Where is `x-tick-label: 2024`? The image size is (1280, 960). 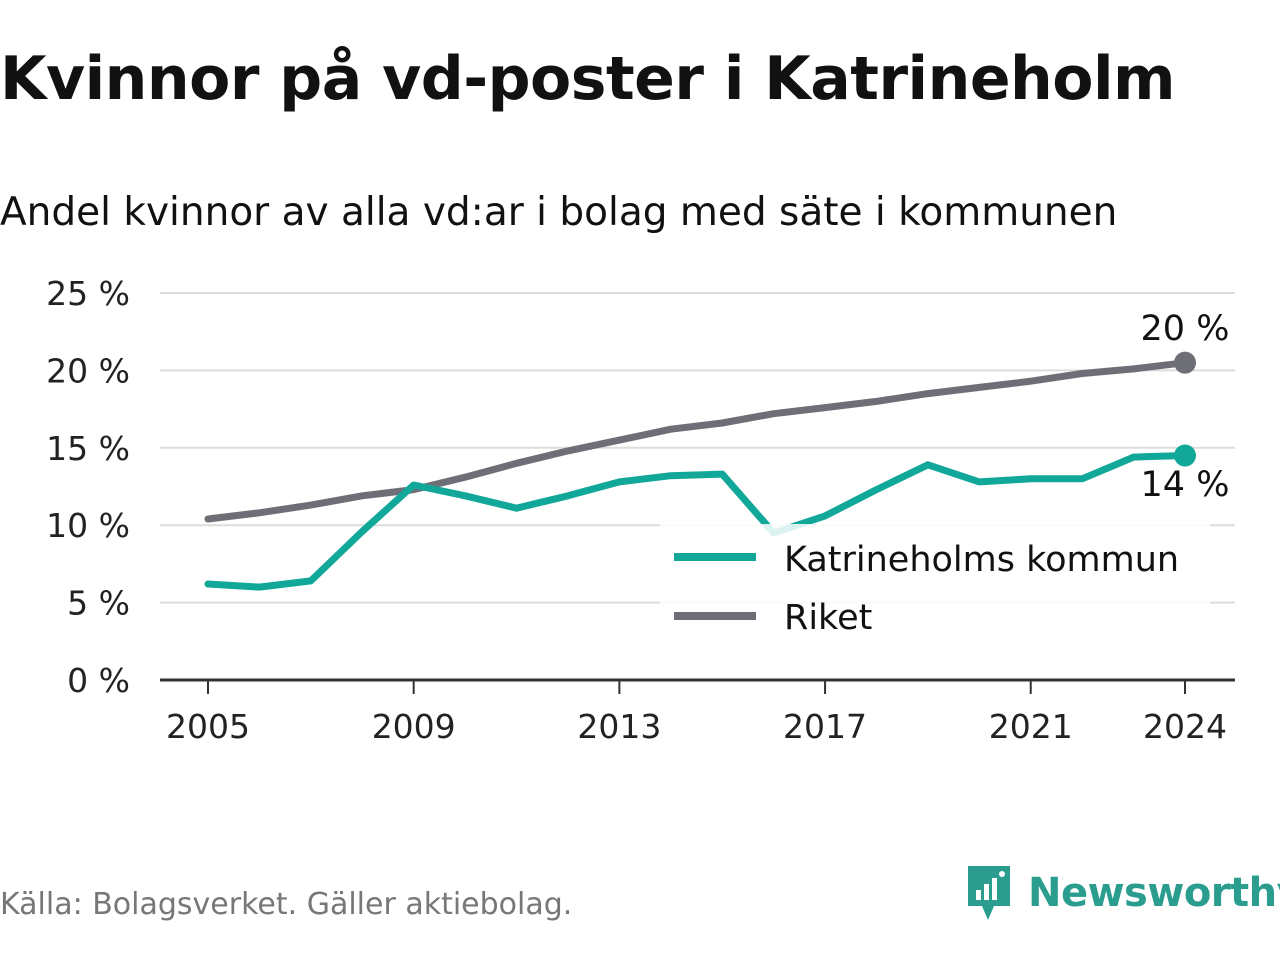
x-tick-label: 2024 is located at coordinates (1185, 726).